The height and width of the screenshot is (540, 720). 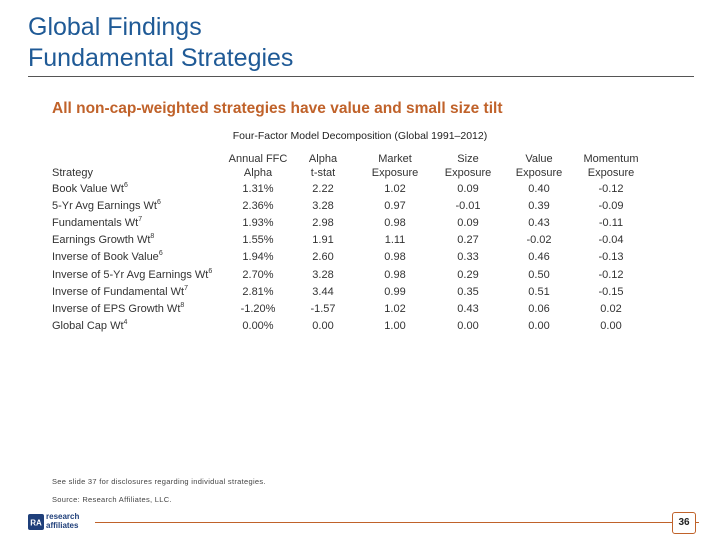 What do you see at coordinates (258, 257) in the screenshot?
I see `cell-alpha: 1.94%` at bounding box center [258, 257].